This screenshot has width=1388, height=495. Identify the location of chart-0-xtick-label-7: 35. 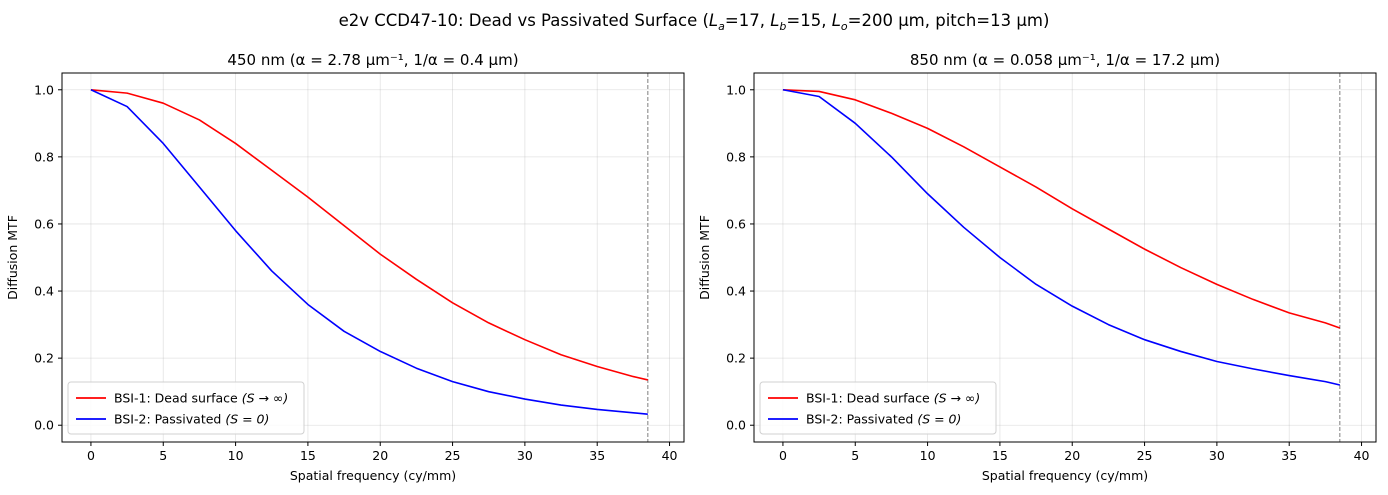
(597, 455).